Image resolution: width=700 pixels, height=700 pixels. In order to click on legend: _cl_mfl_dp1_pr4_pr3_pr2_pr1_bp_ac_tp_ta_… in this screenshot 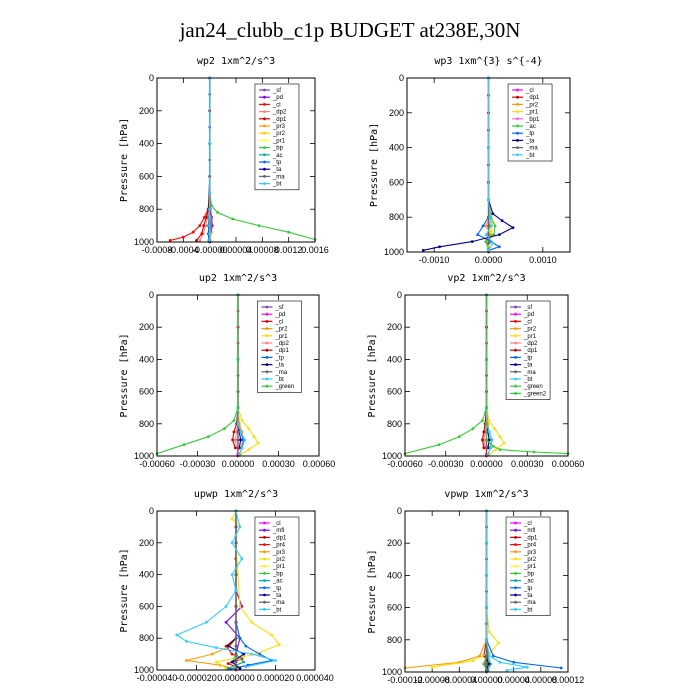, I will do `click(528, 566)`.